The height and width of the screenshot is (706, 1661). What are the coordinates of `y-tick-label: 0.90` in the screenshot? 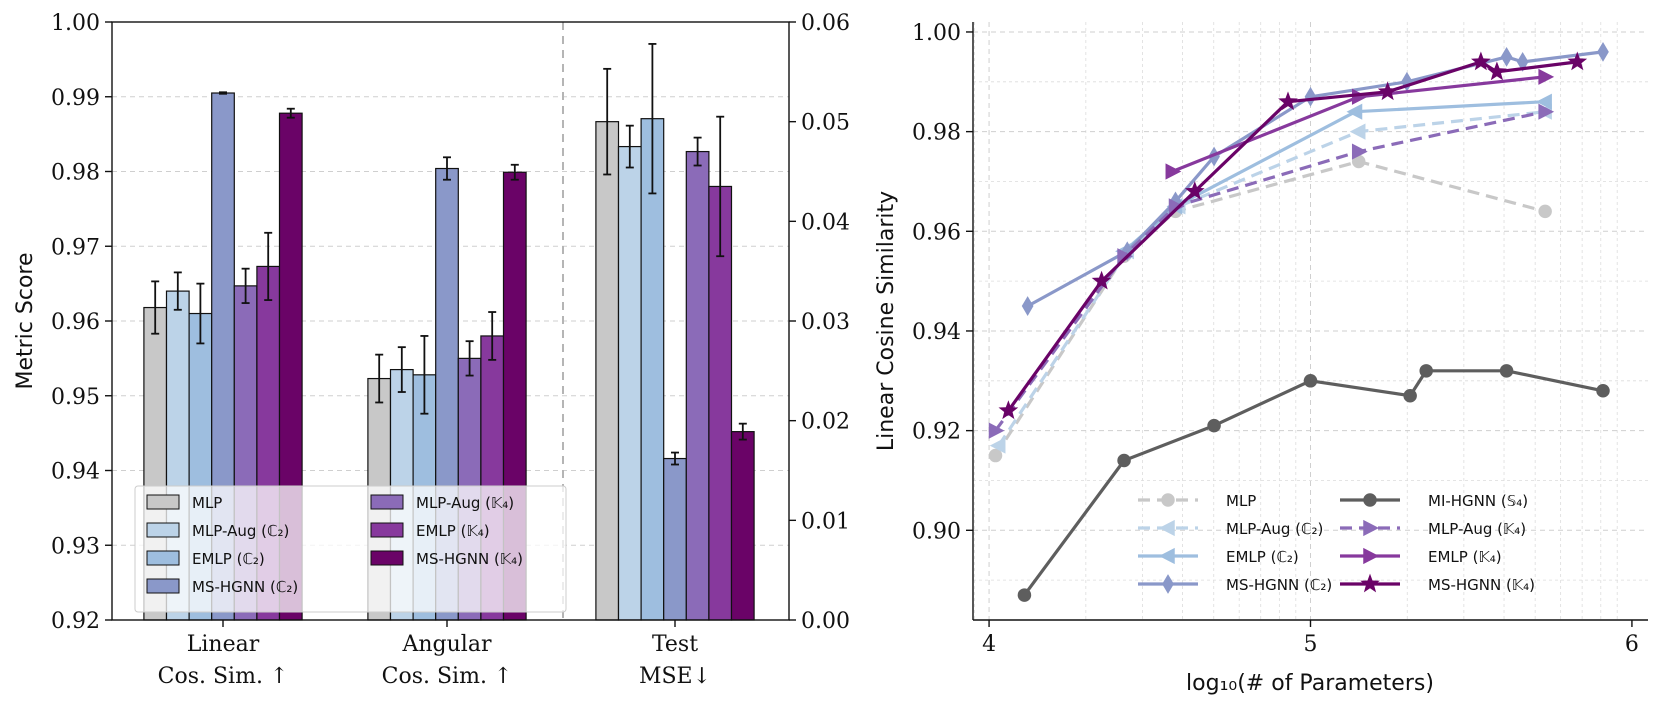 It's located at (936, 531).